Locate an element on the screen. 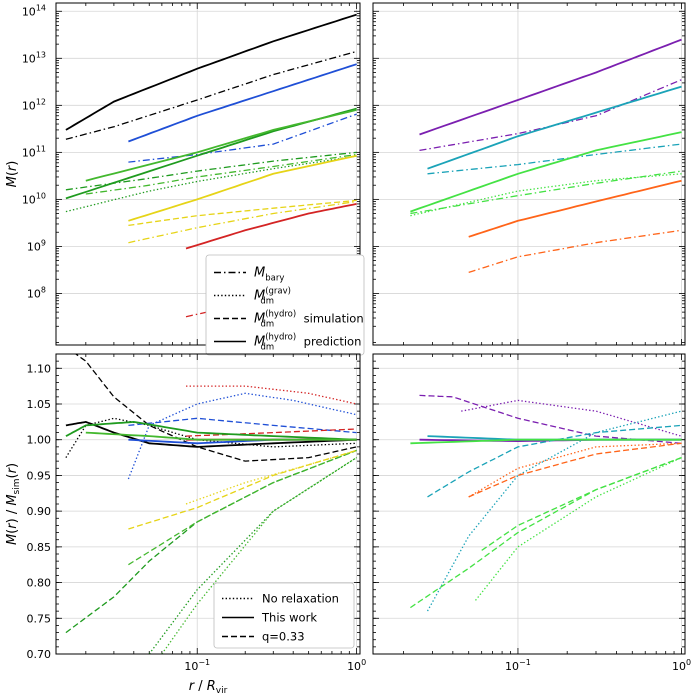 Image resolution: width=698 pixels, height=698 pixels. y-tick-label: 0.95 is located at coordinates (39, 475).